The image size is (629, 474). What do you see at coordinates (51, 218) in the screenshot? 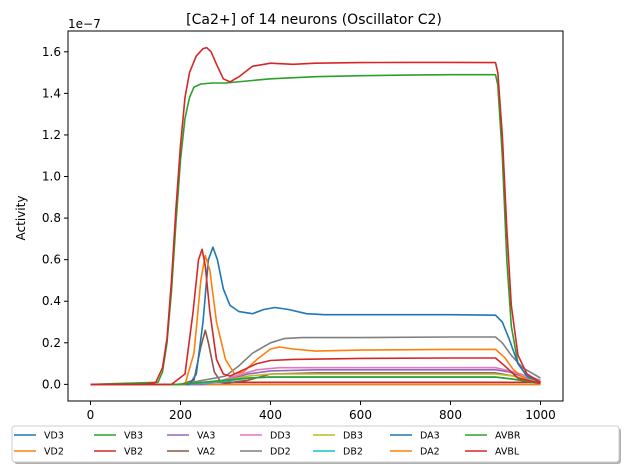
I see `y-tick-label: 0.8` at bounding box center [51, 218].